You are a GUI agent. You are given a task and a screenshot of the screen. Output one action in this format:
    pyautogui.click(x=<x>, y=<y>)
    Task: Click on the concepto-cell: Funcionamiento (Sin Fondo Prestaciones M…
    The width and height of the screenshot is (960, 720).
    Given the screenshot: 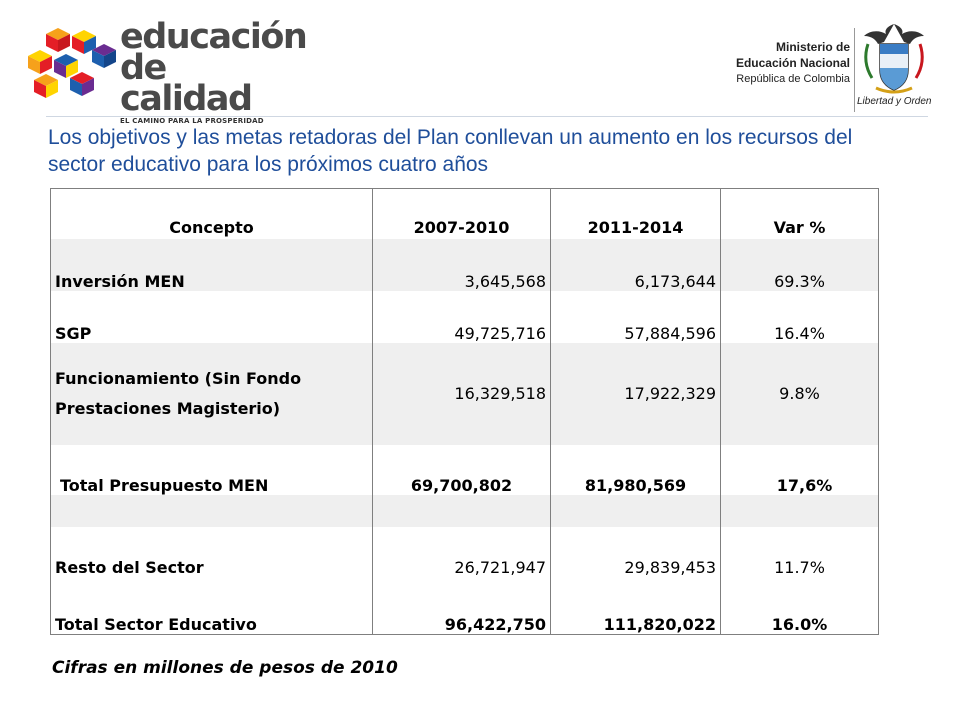 What is the action you would take?
    pyautogui.click(x=211, y=393)
    